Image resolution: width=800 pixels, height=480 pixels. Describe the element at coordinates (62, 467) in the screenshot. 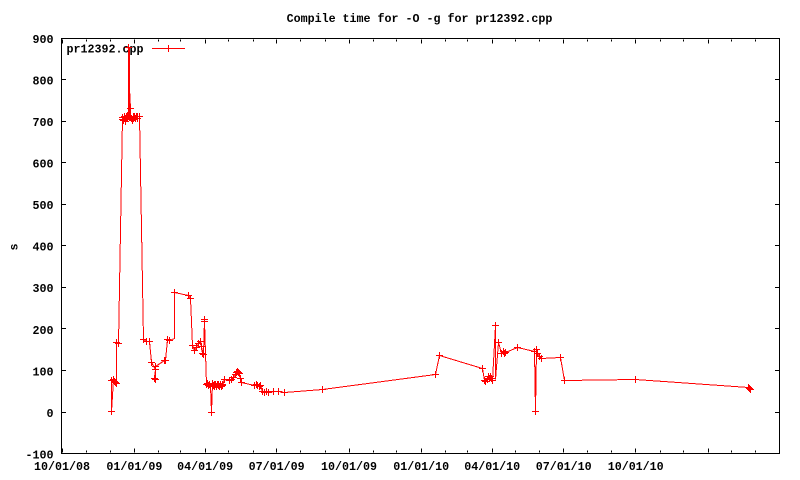

I see `svg-text: 10/01/08` at that location.